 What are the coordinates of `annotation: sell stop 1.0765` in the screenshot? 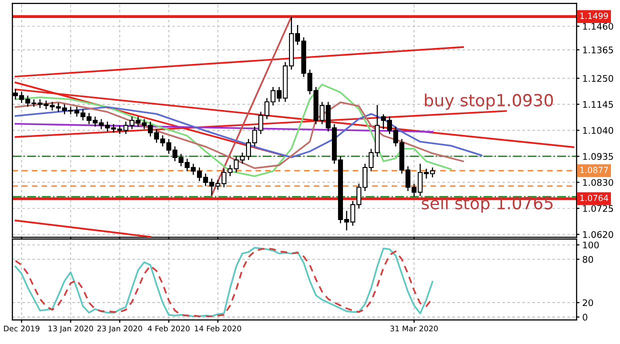 It's located at (487, 204).